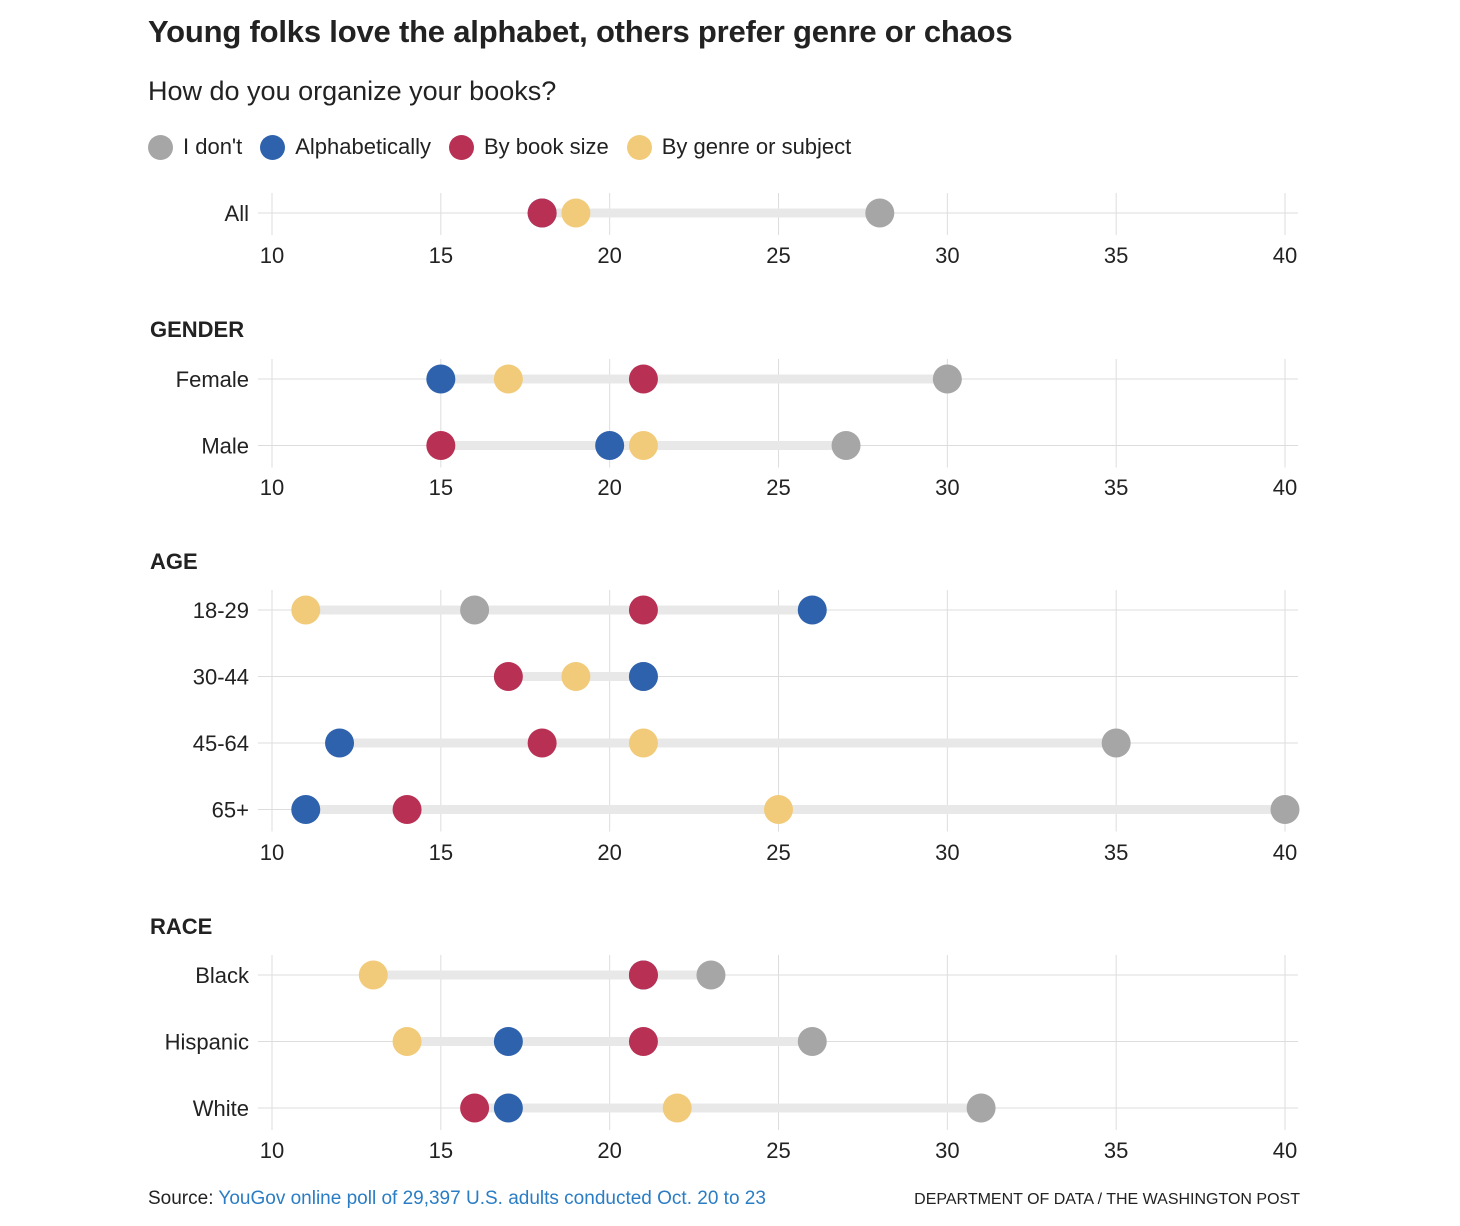 The width and height of the screenshot is (1460, 1226). What do you see at coordinates (225, 446) in the screenshot?
I see `row-label: Male` at bounding box center [225, 446].